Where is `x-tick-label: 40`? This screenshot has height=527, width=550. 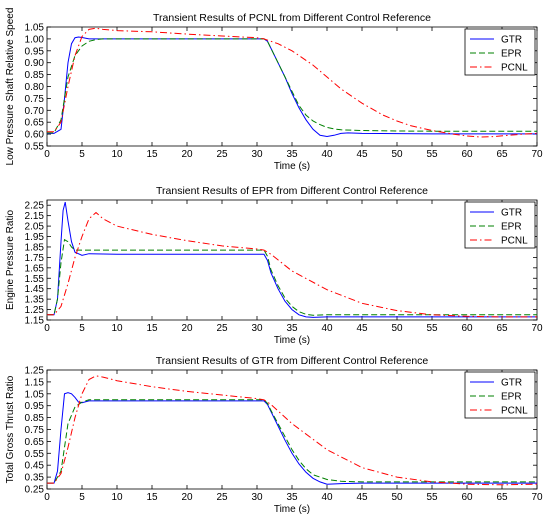 x-tick-label: 40 is located at coordinates (327, 328).